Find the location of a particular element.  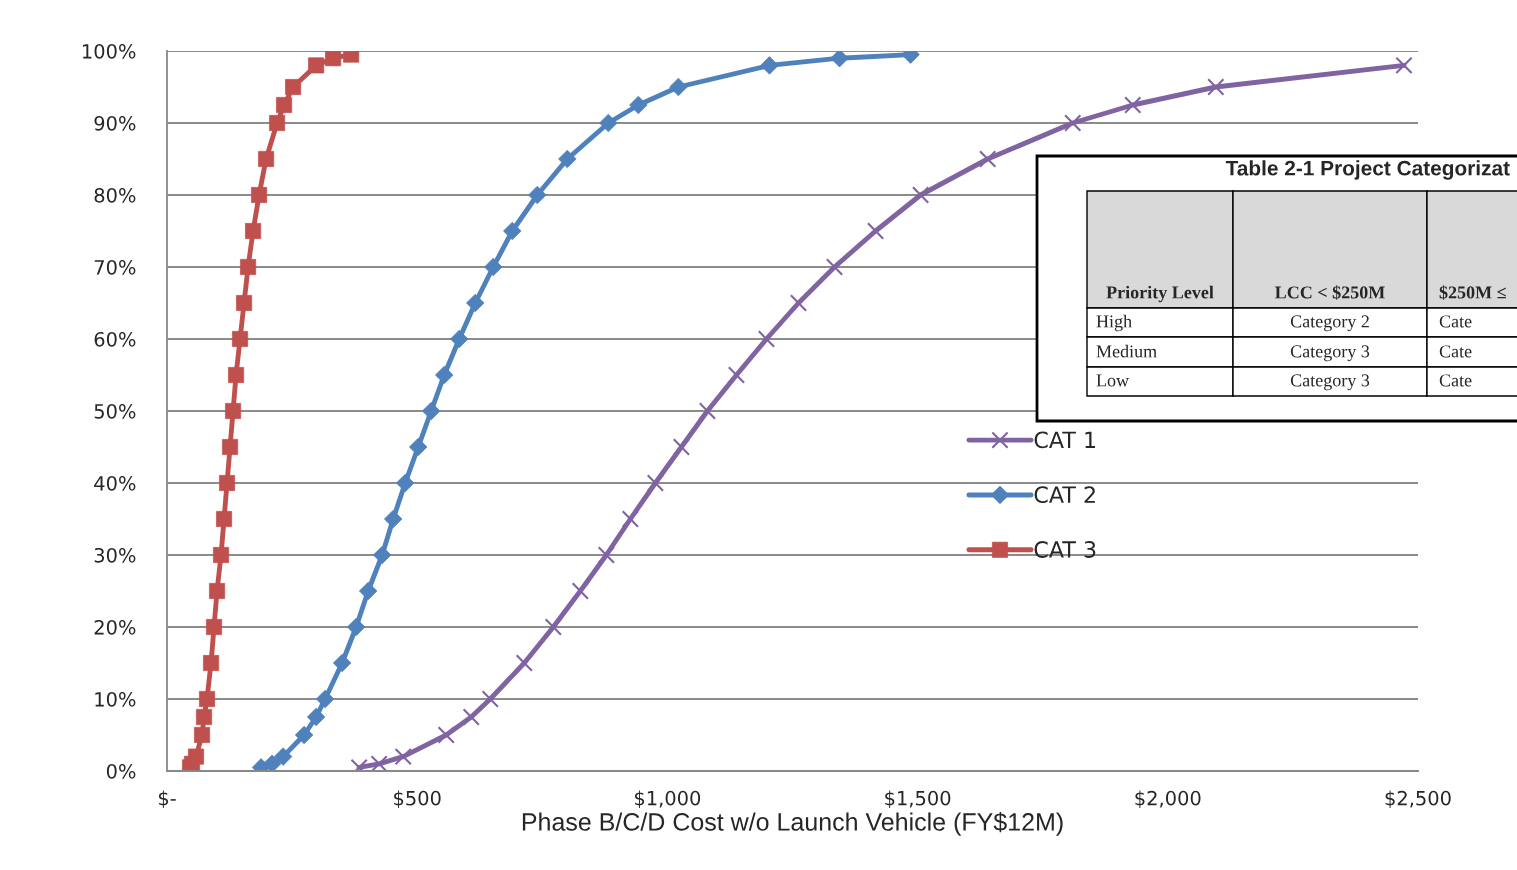

legend-label: CAT 1 is located at coordinates (1065, 440).